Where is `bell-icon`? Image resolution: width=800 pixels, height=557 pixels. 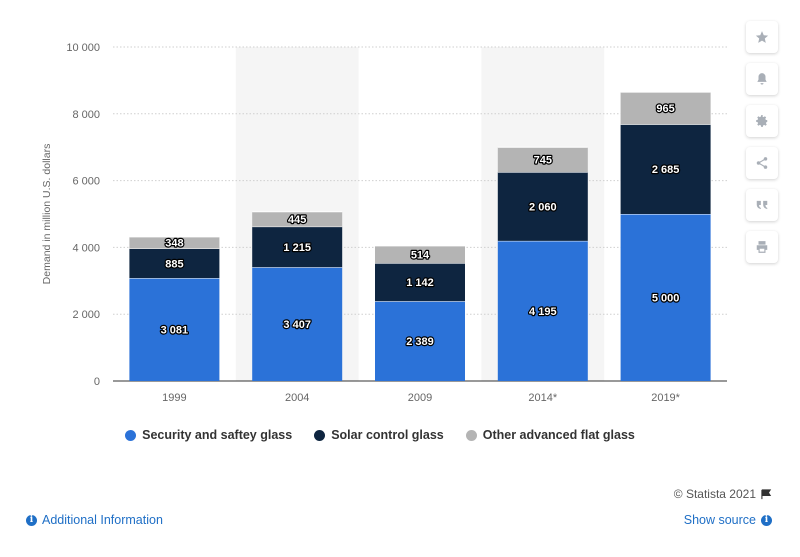 bell-icon is located at coordinates (762, 79).